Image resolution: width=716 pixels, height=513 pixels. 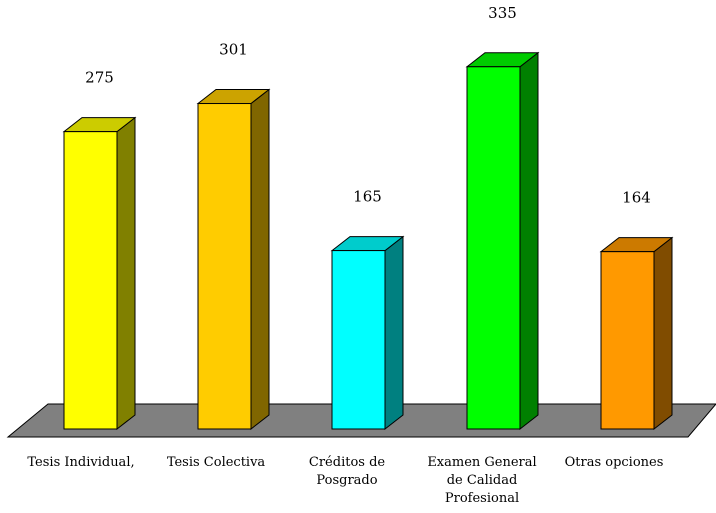 I want to click on category-label-line: Tesis Colectiva, so click(x=216, y=462).